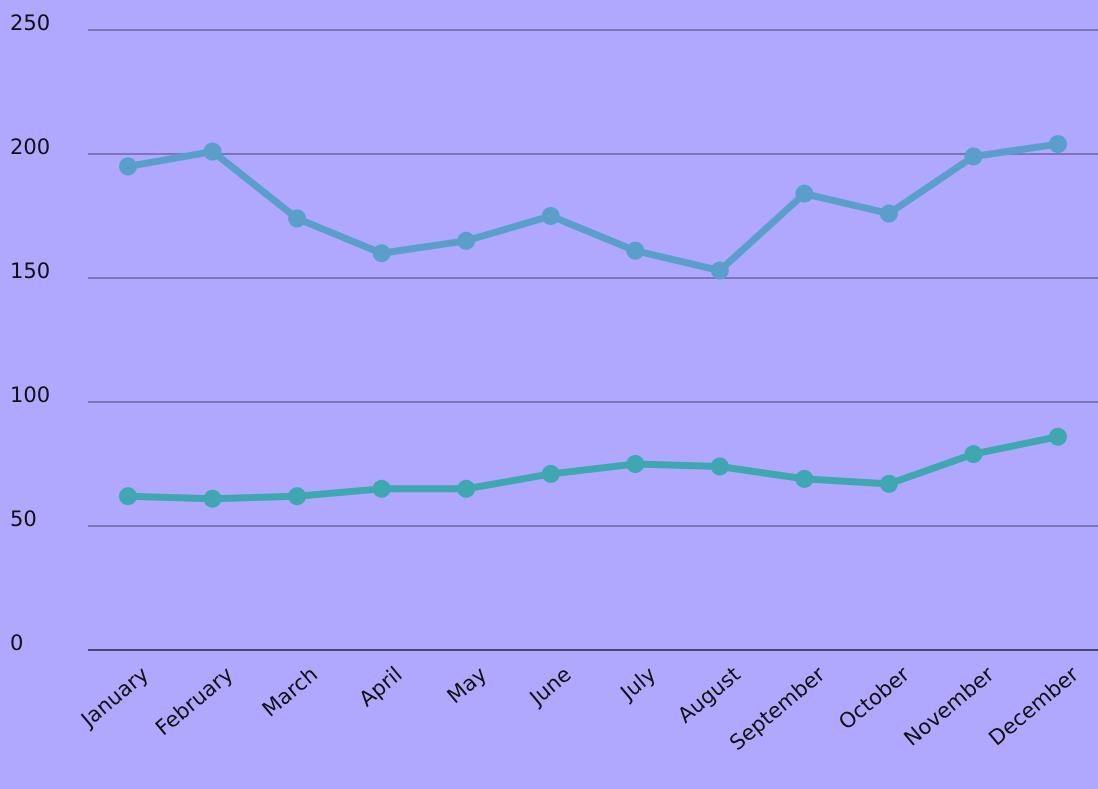  What do you see at coordinates (30, 147) in the screenshot?
I see `y-tick-label: 200` at bounding box center [30, 147].